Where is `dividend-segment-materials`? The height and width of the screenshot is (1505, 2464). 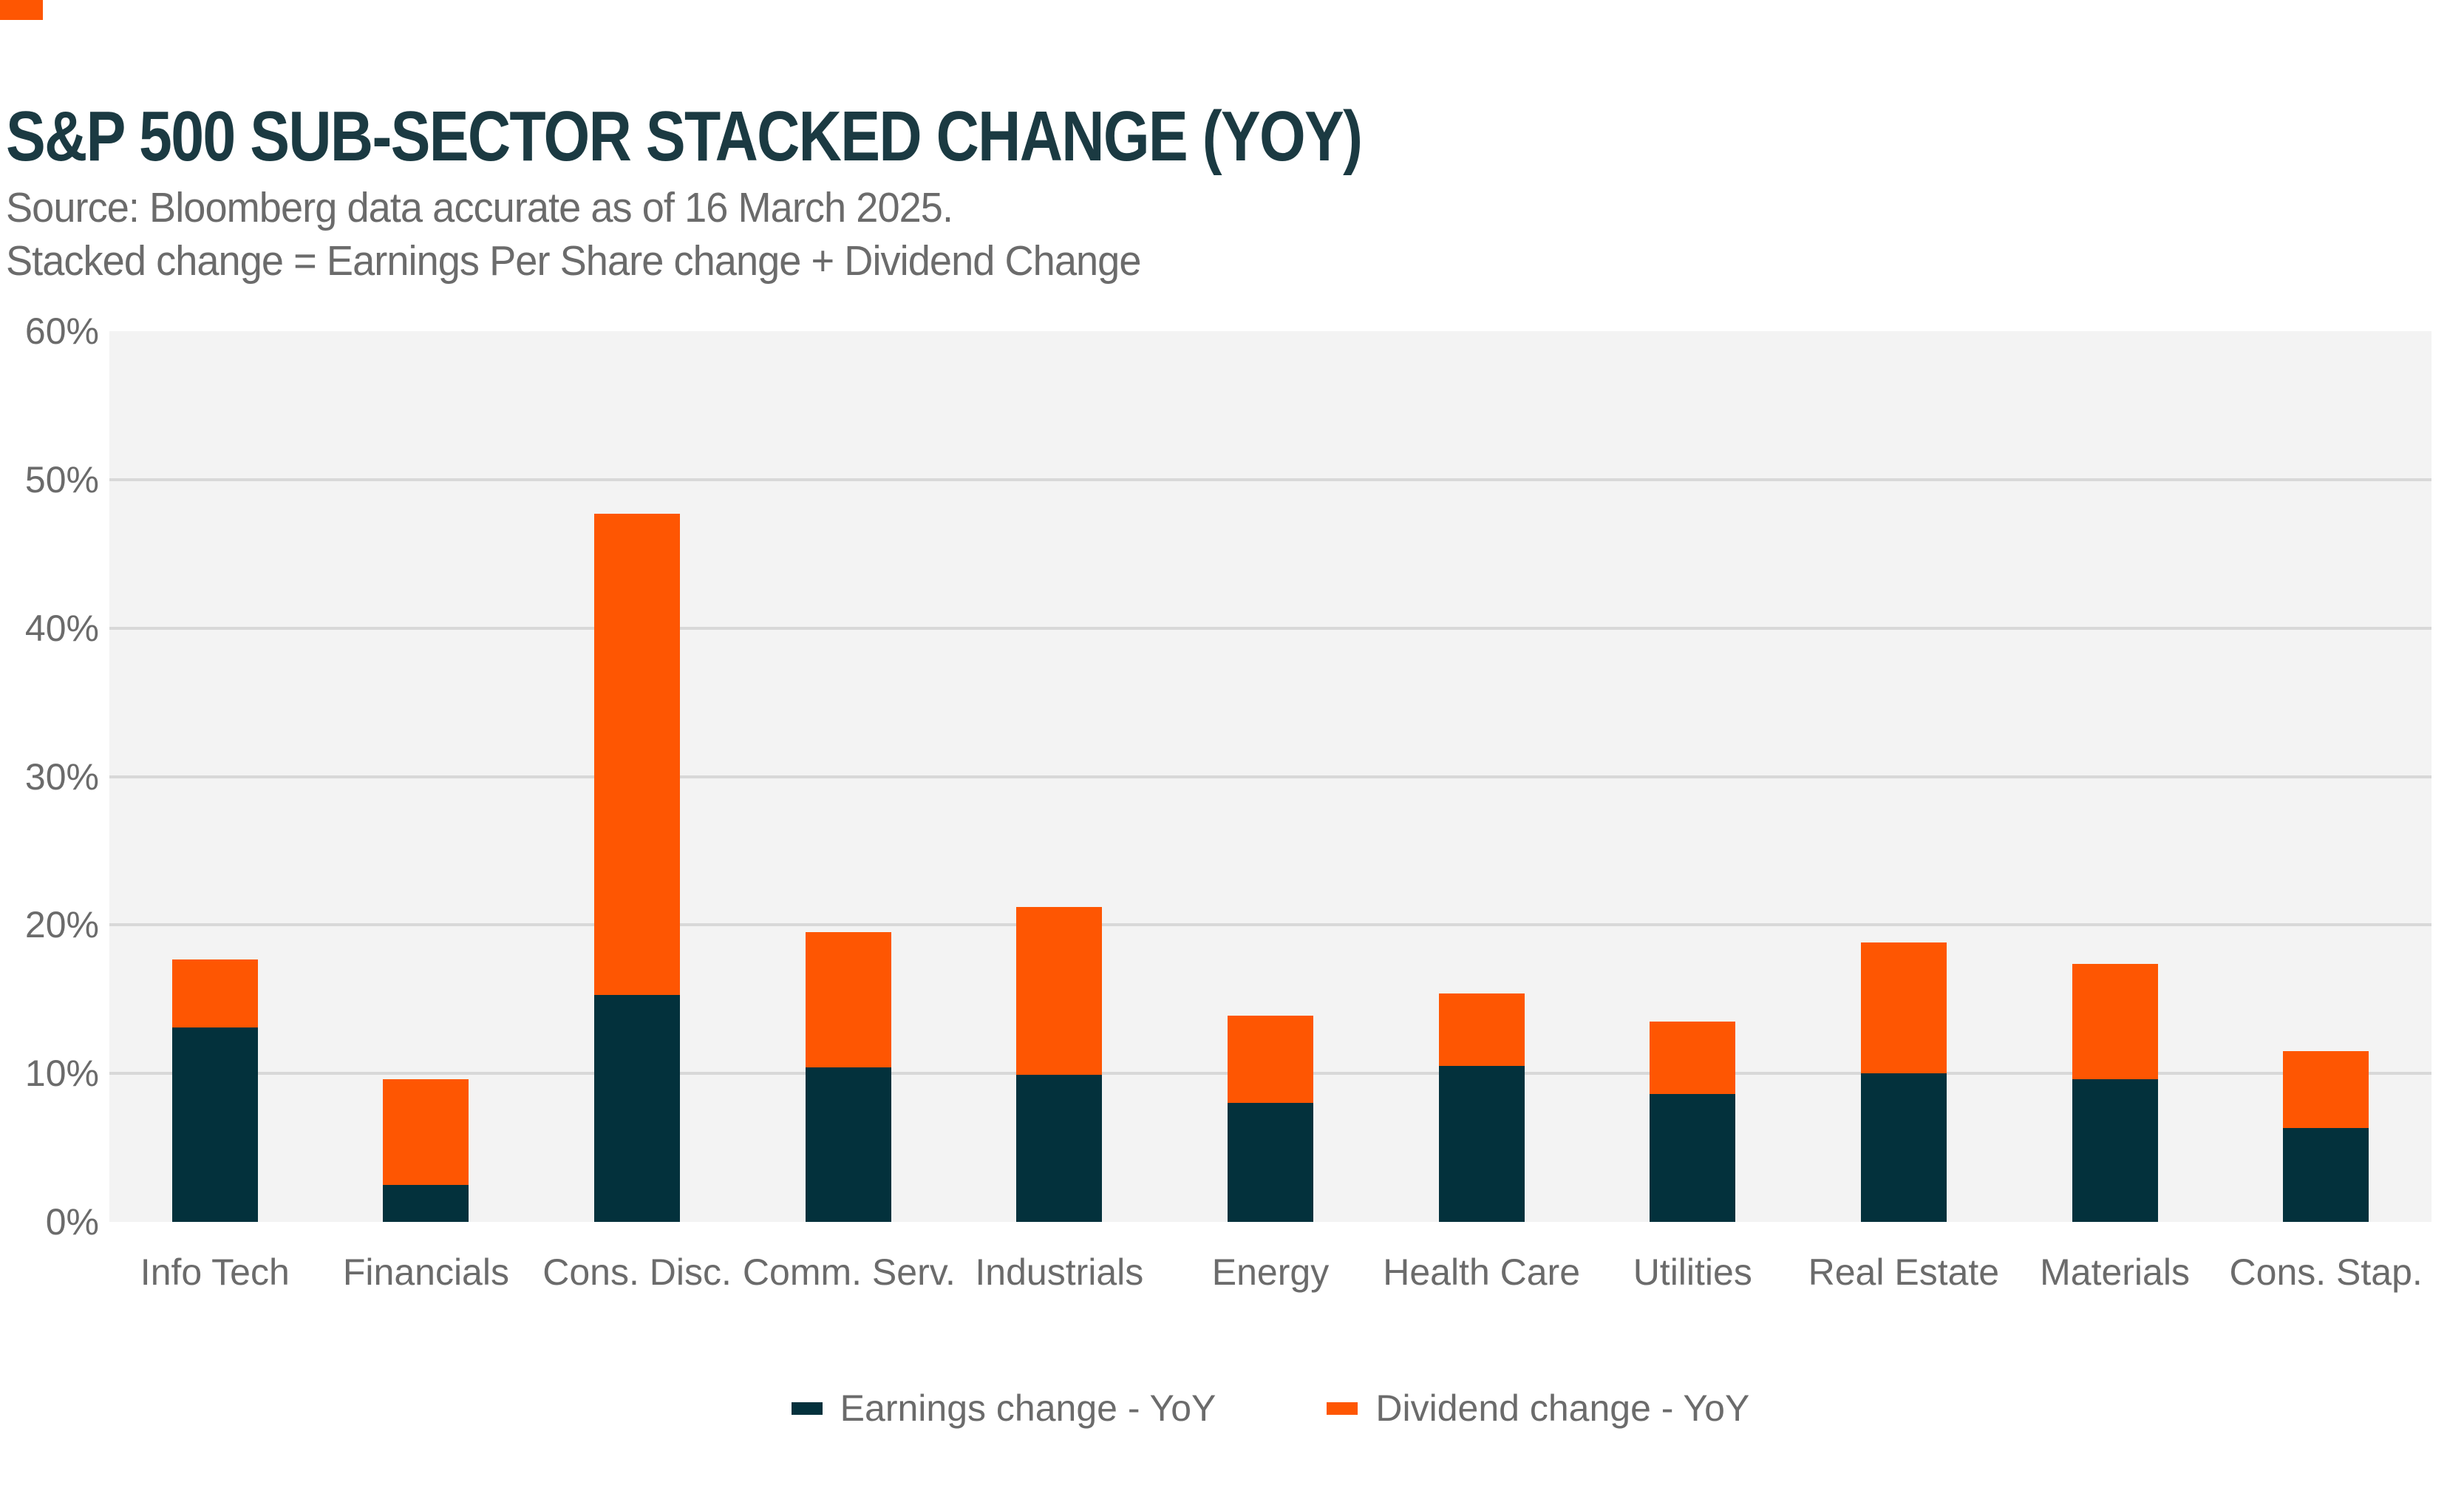 dividend-segment-materials is located at coordinates (2115, 1022).